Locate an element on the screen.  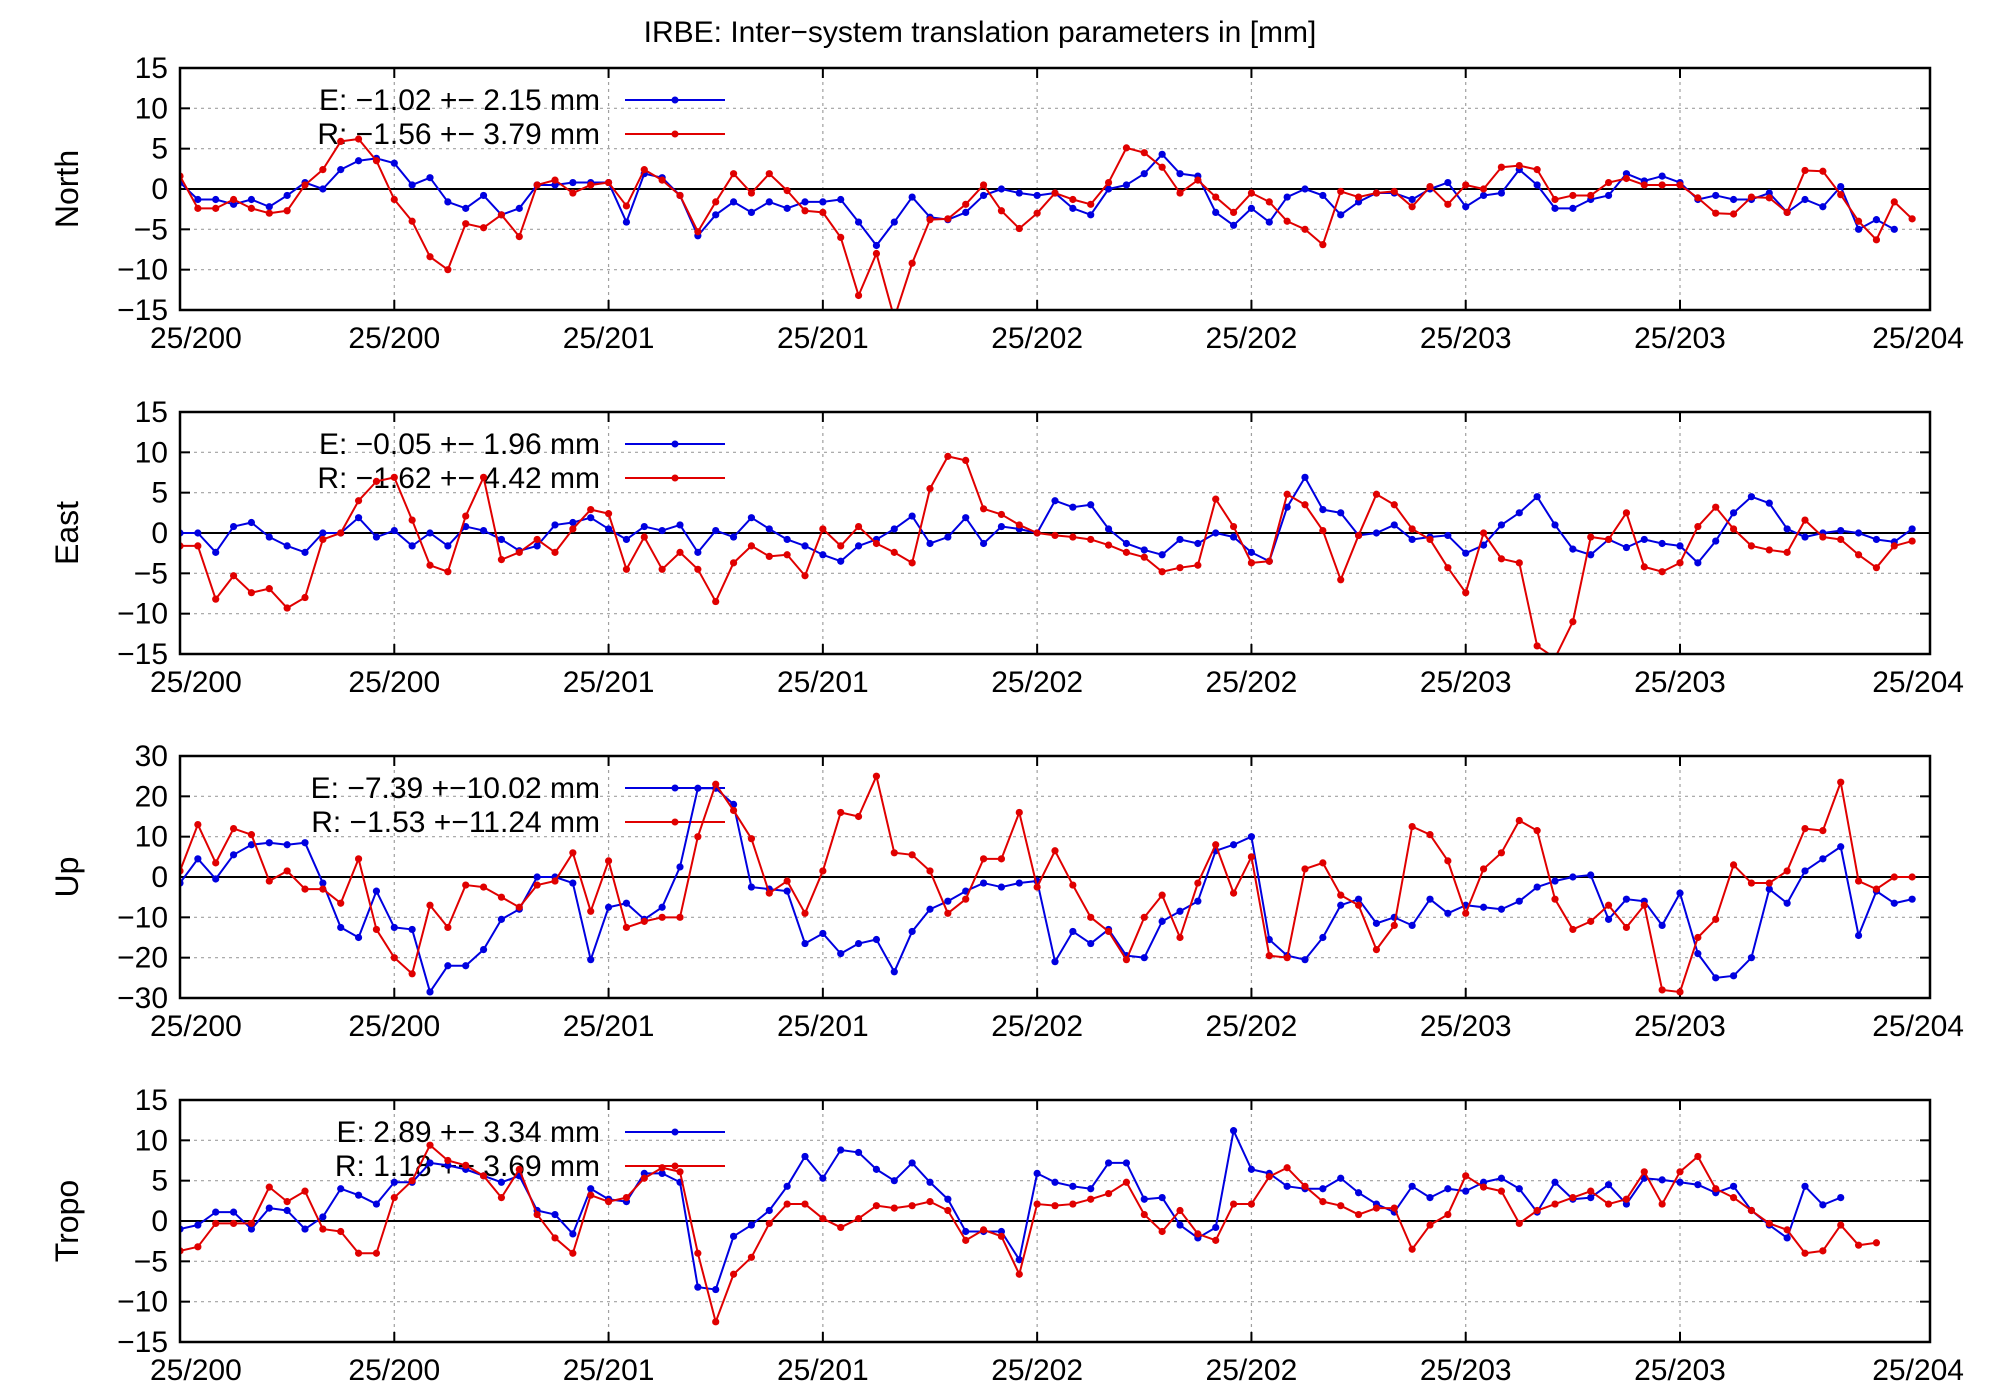
up-xtick-label: 25/200 is located at coordinates (196, 1026).